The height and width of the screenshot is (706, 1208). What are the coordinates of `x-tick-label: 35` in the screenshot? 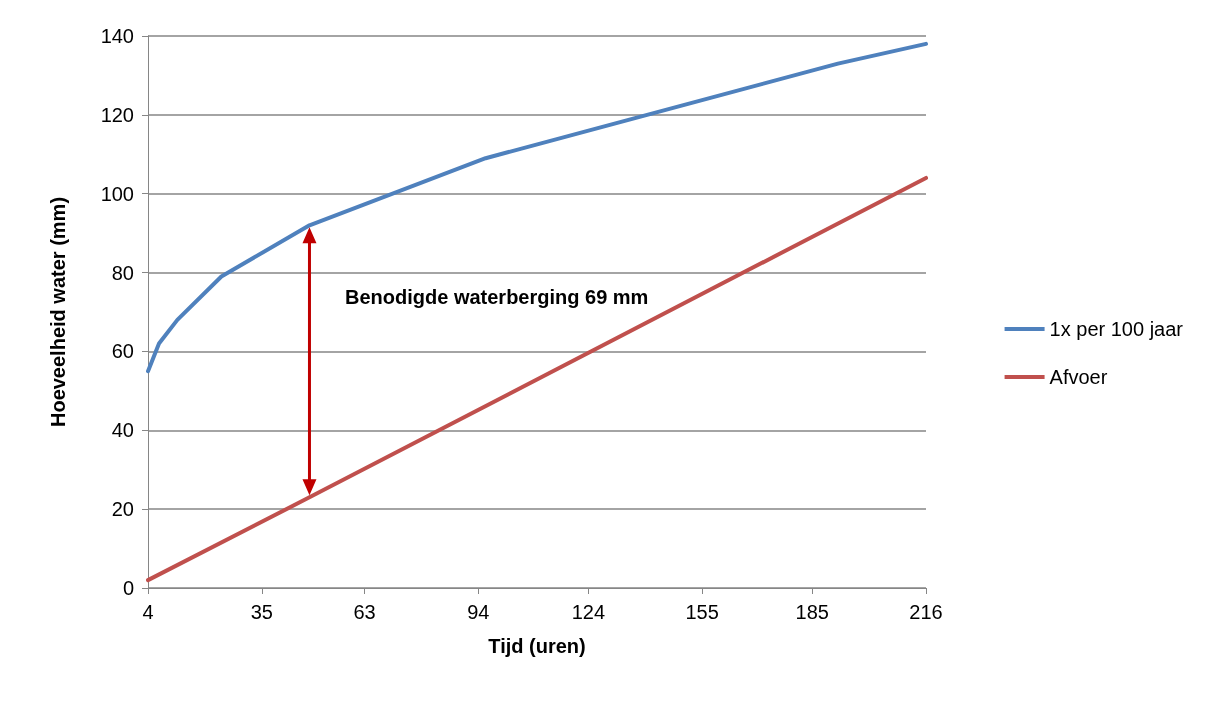 It's located at (261, 612).